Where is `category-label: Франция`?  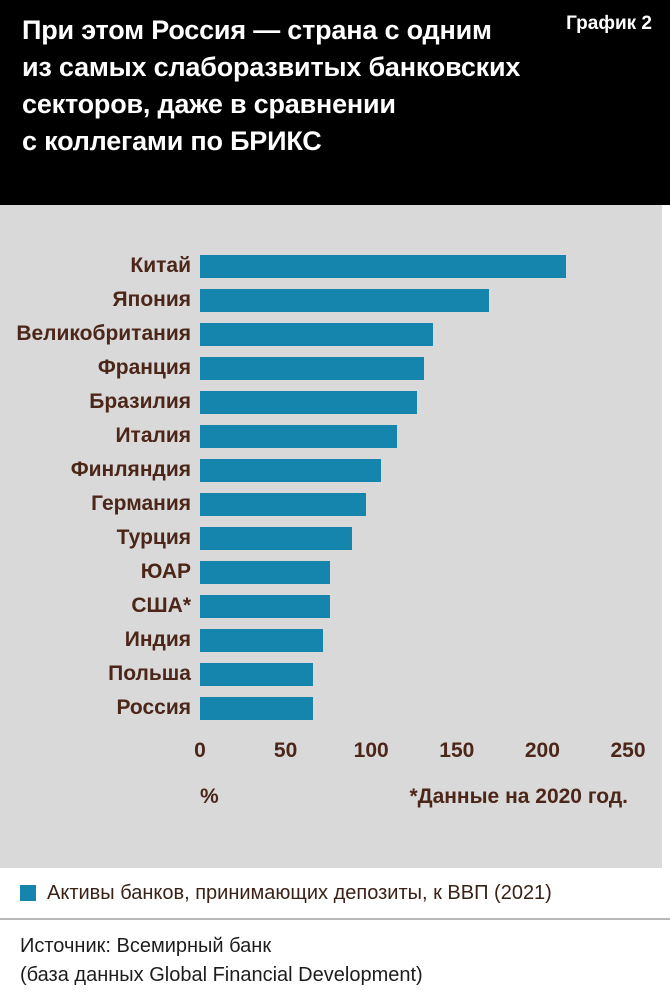
category-label: Франция is located at coordinates (144, 367).